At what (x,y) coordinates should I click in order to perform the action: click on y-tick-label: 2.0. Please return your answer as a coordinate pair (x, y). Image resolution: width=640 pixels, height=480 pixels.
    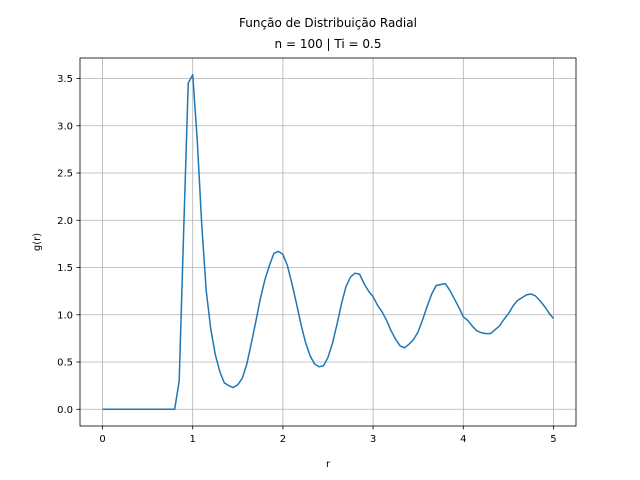
    Looking at the image, I should click on (65, 221).